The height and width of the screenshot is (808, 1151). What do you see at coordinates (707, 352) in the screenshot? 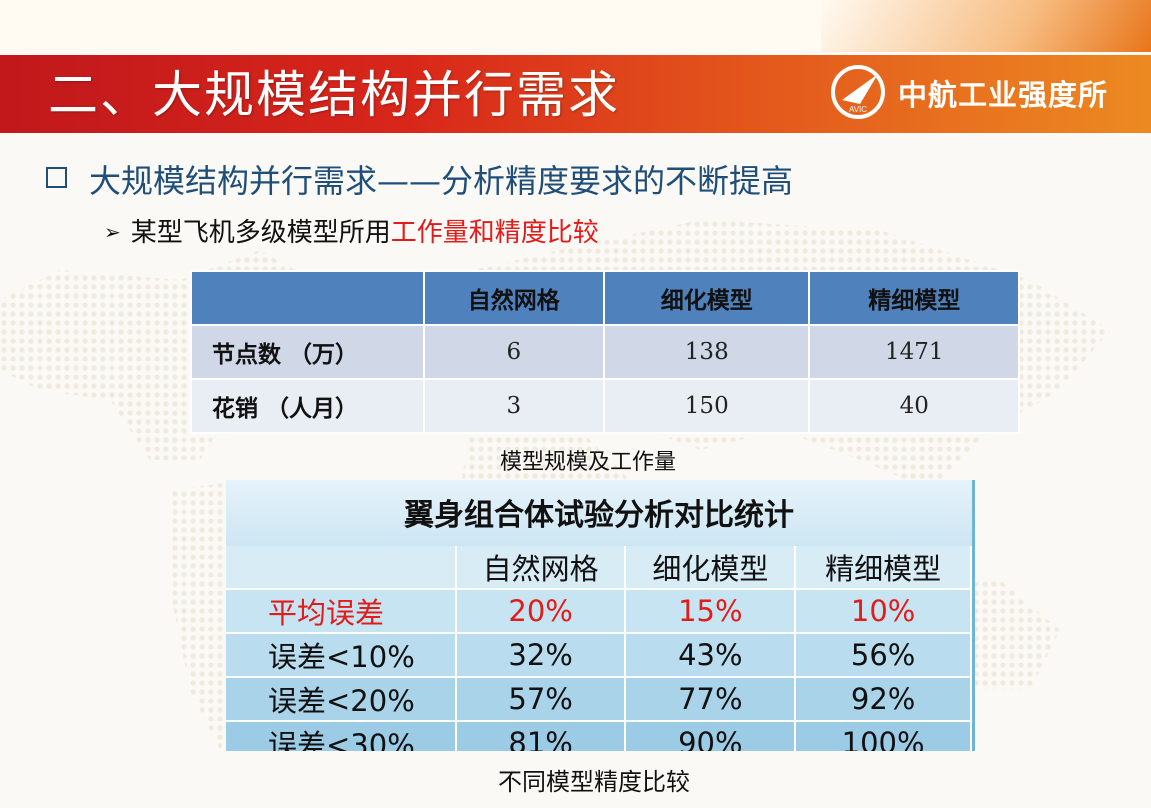
I see `table-cell: 138` at bounding box center [707, 352].